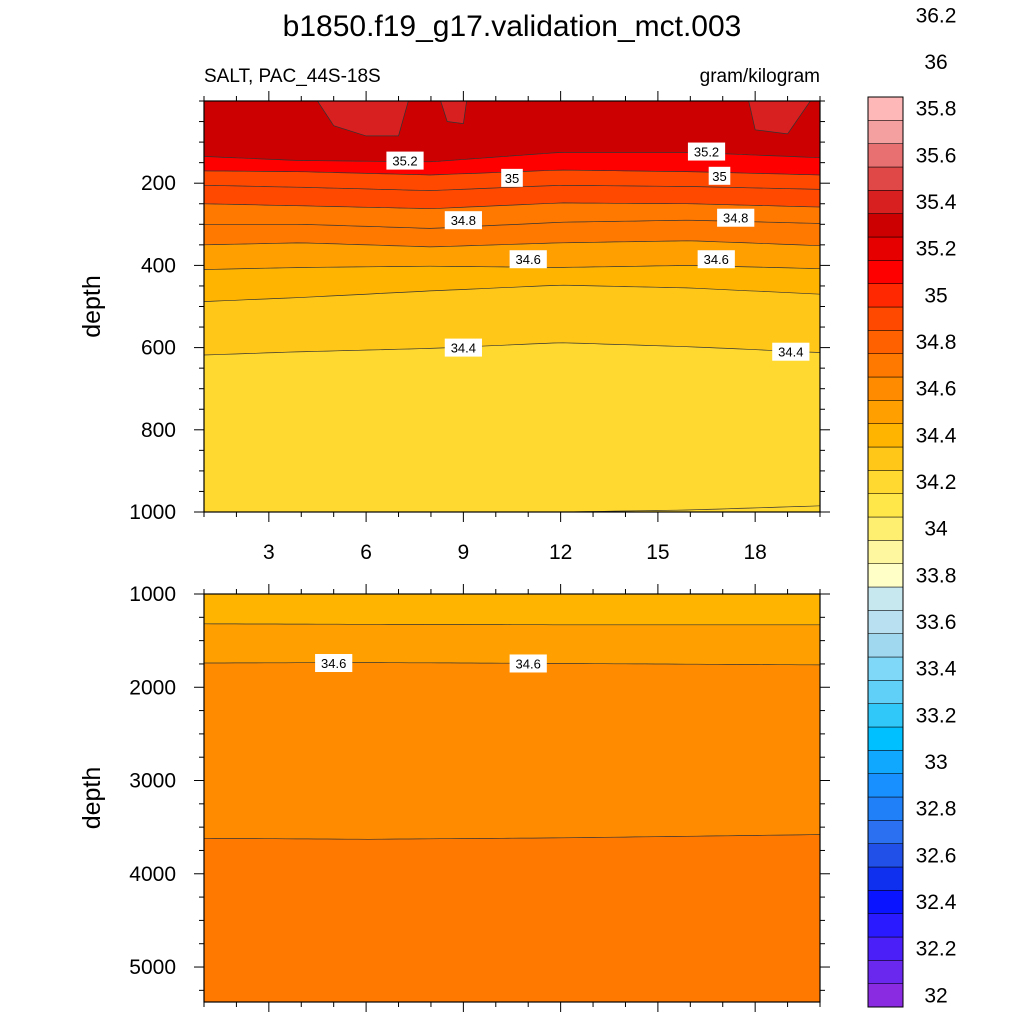 Image resolution: width=1024 pixels, height=1024 pixels. What do you see at coordinates (512, 26) in the screenshot?
I see `chart-title: b1850.f19_g17.validation_mct.003` at bounding box center [512, 26].